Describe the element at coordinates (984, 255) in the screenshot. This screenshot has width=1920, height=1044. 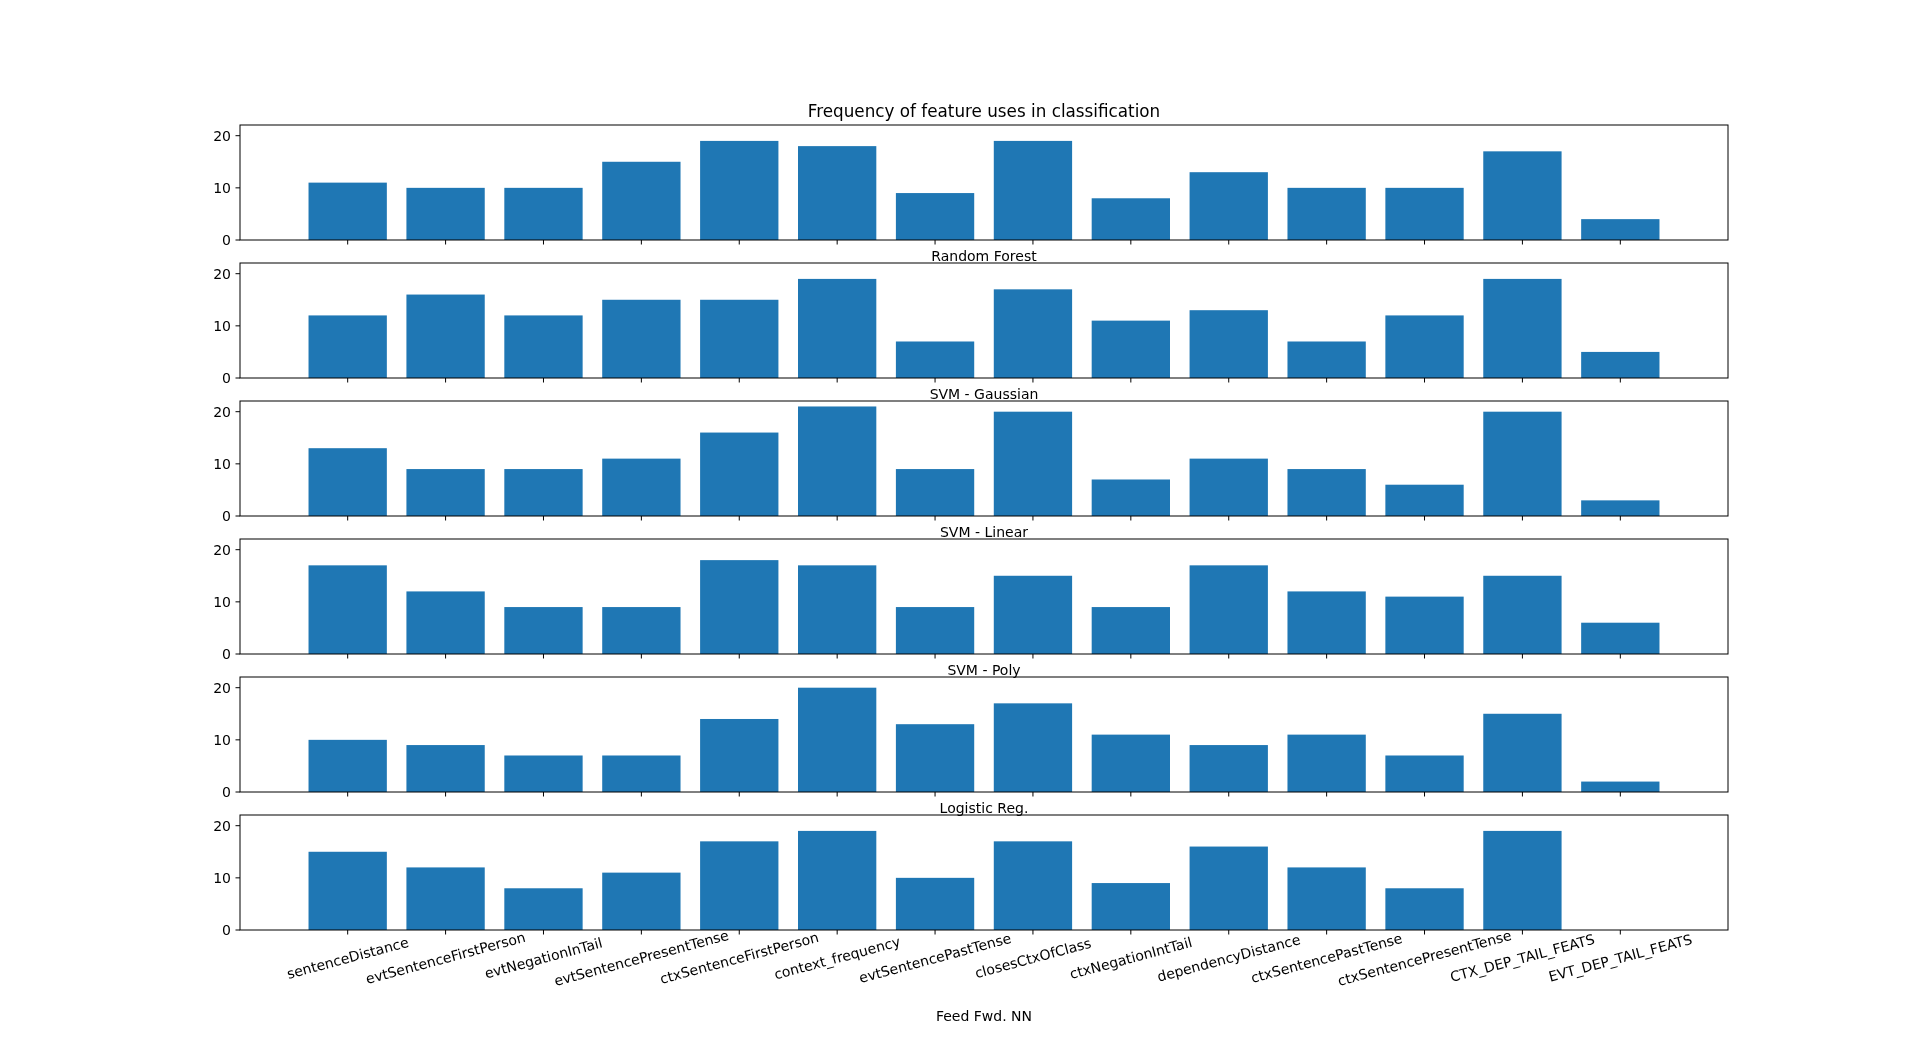
I see `x-axis-title: Random Forest` at that location.